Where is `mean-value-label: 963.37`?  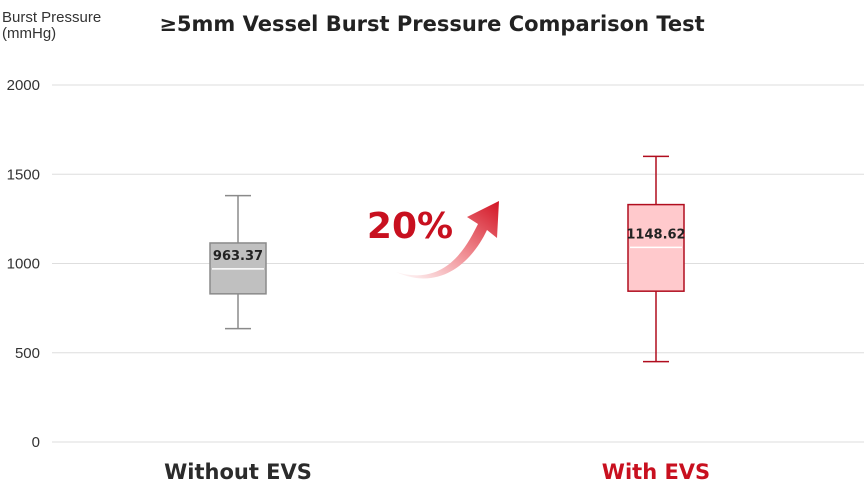
mean-value-label: 963.37 is located at coordinates (238, 256).